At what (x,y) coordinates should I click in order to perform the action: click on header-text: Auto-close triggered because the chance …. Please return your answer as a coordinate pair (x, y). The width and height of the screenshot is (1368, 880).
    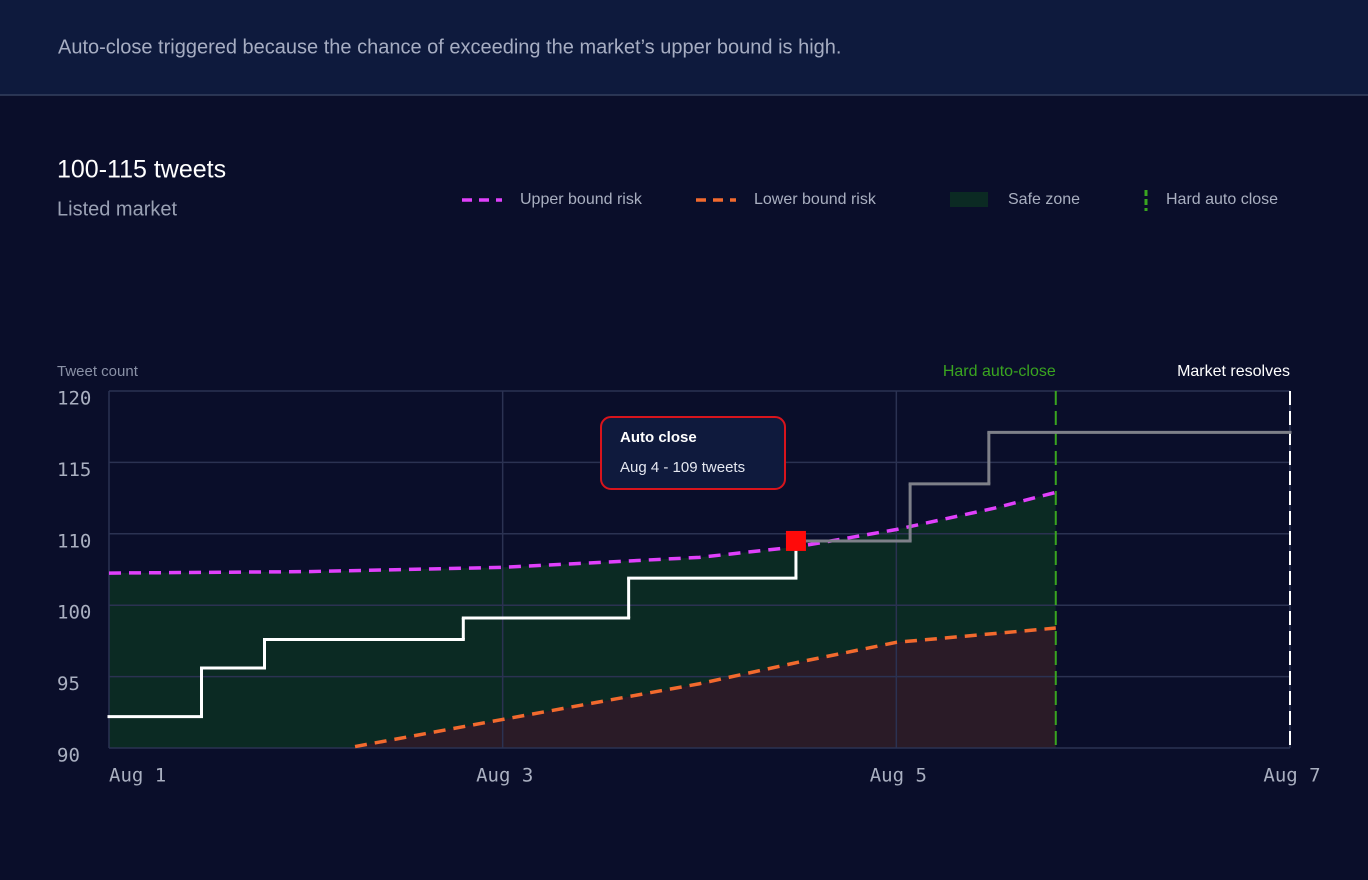
    Looking at the image, I should click on (449, 47).